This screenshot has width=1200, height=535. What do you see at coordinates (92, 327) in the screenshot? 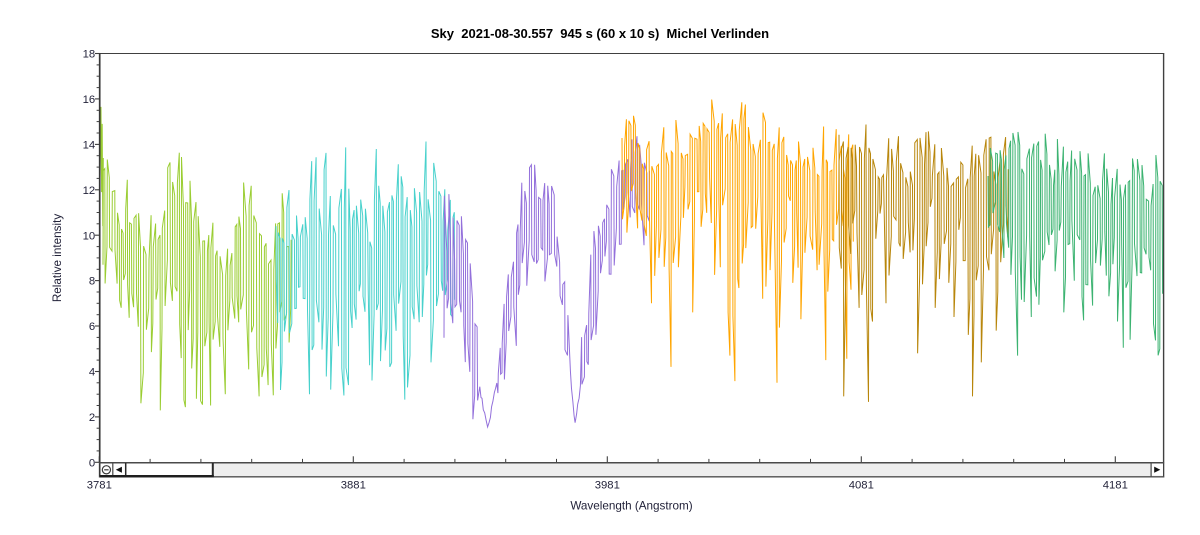
I see `svg-text: 6` at bounding box center [92, 327].